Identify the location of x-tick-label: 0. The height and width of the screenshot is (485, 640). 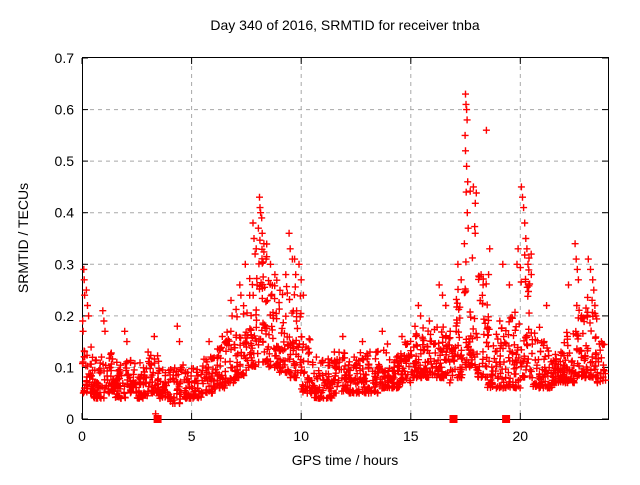
(82, 436).